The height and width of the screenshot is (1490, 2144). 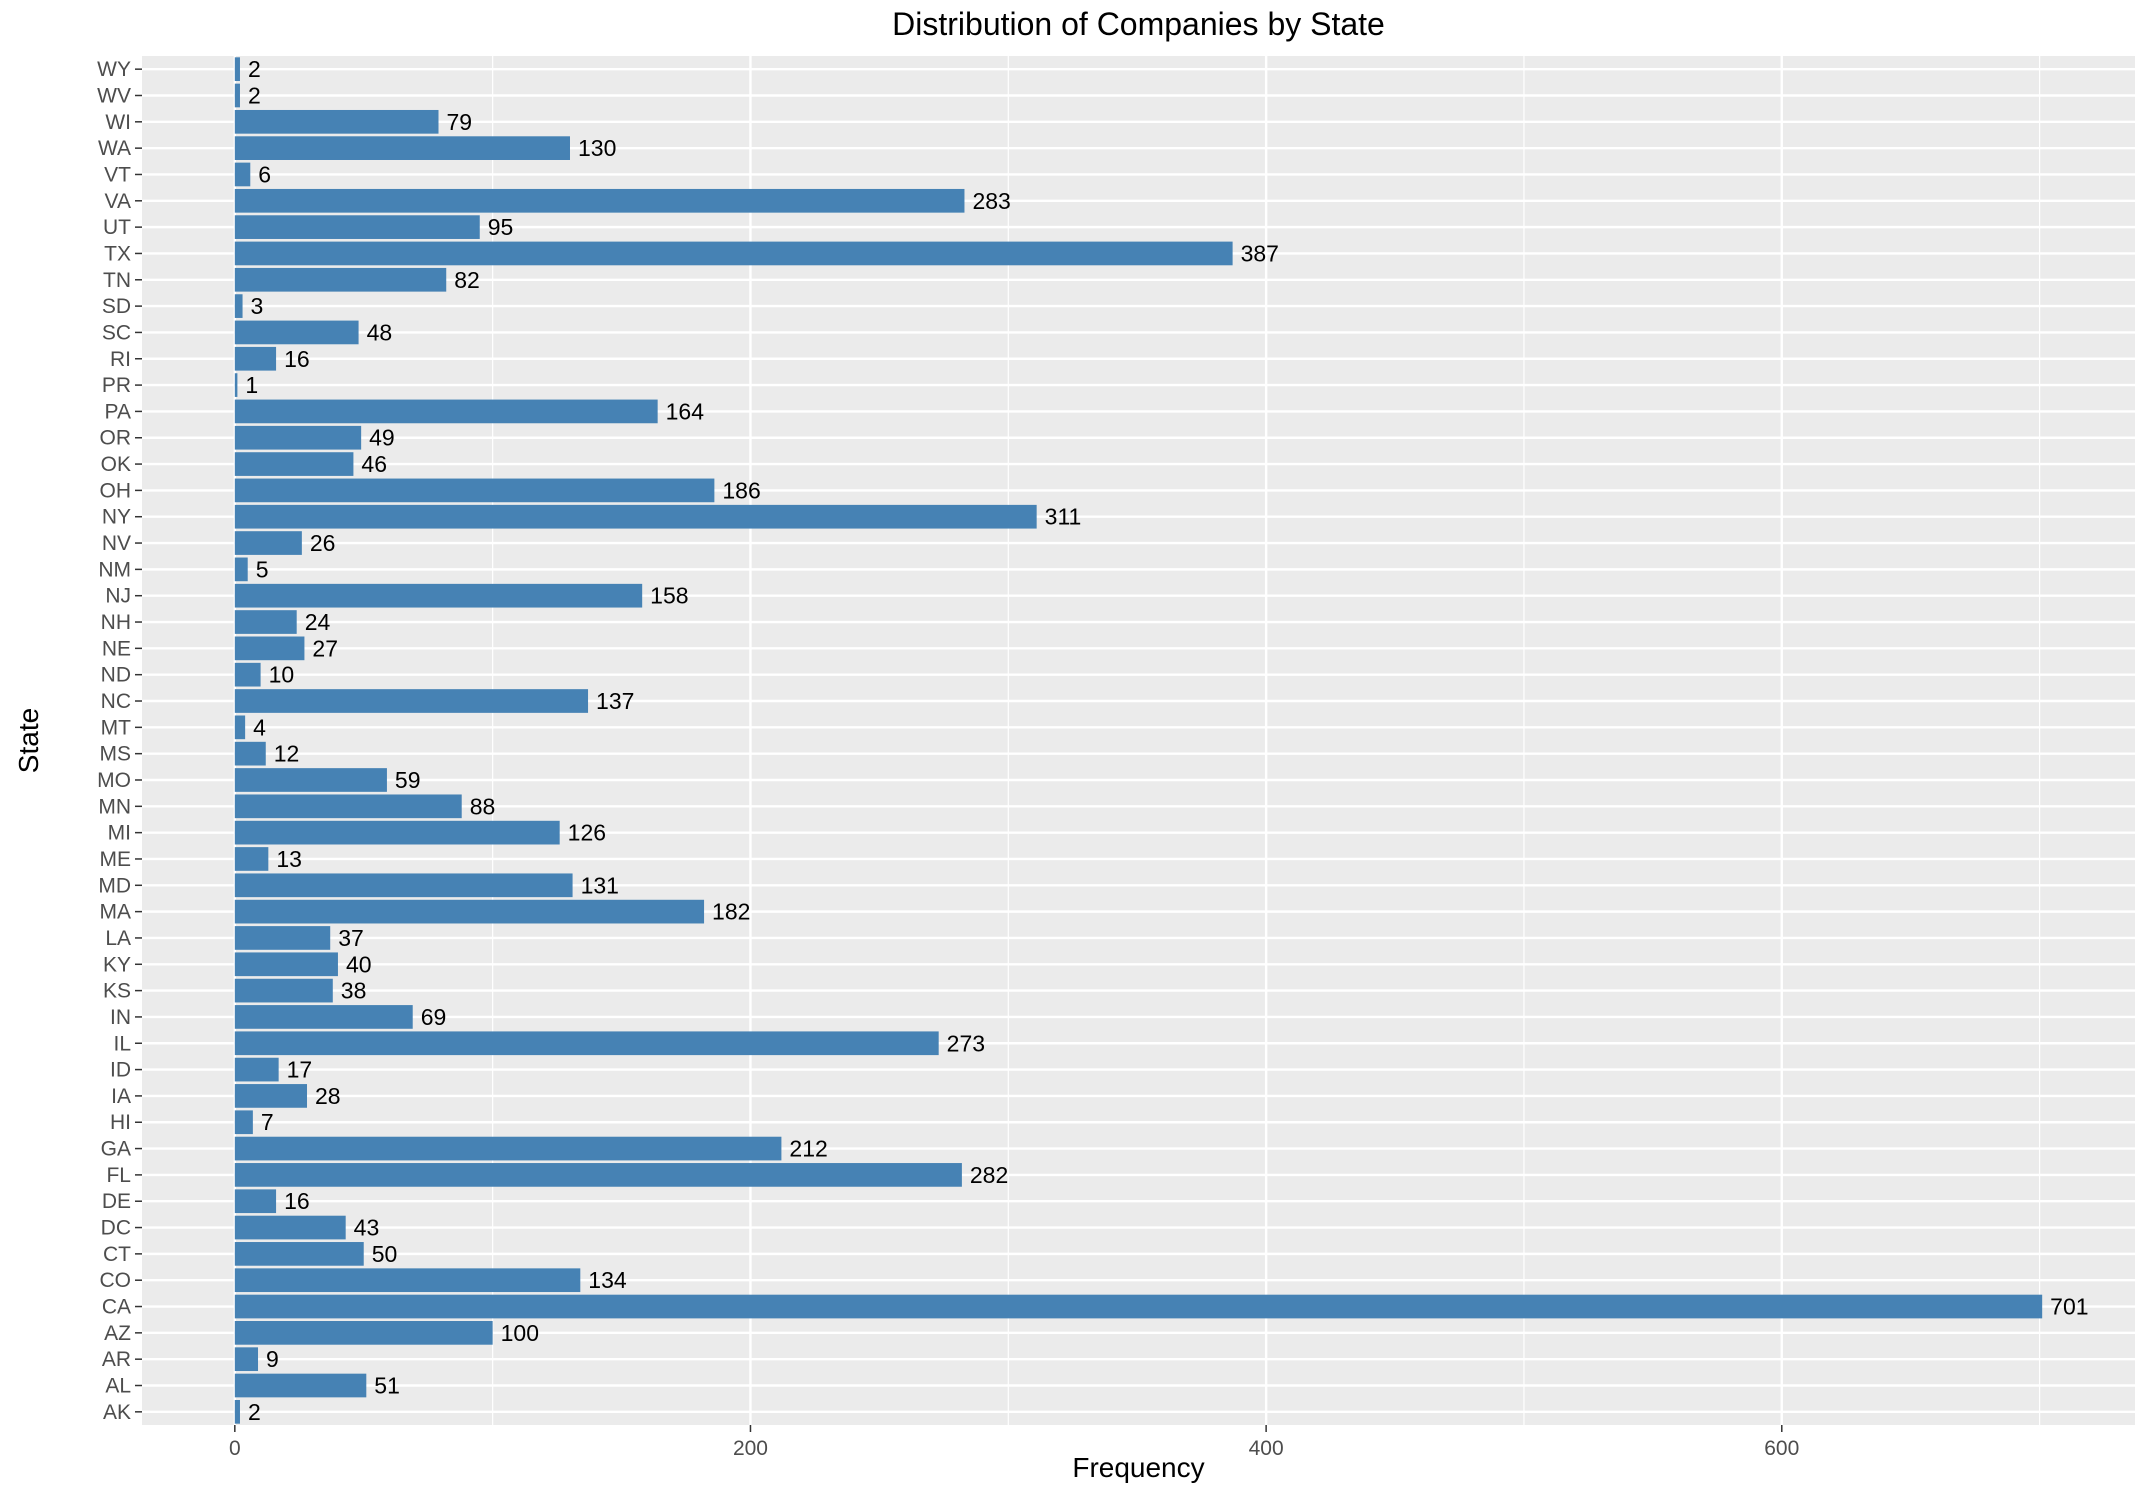 What do you see at coordinates (272, 1359) in the screenshot?
I see `data-label: 9` at bounding box center [272, 1359].